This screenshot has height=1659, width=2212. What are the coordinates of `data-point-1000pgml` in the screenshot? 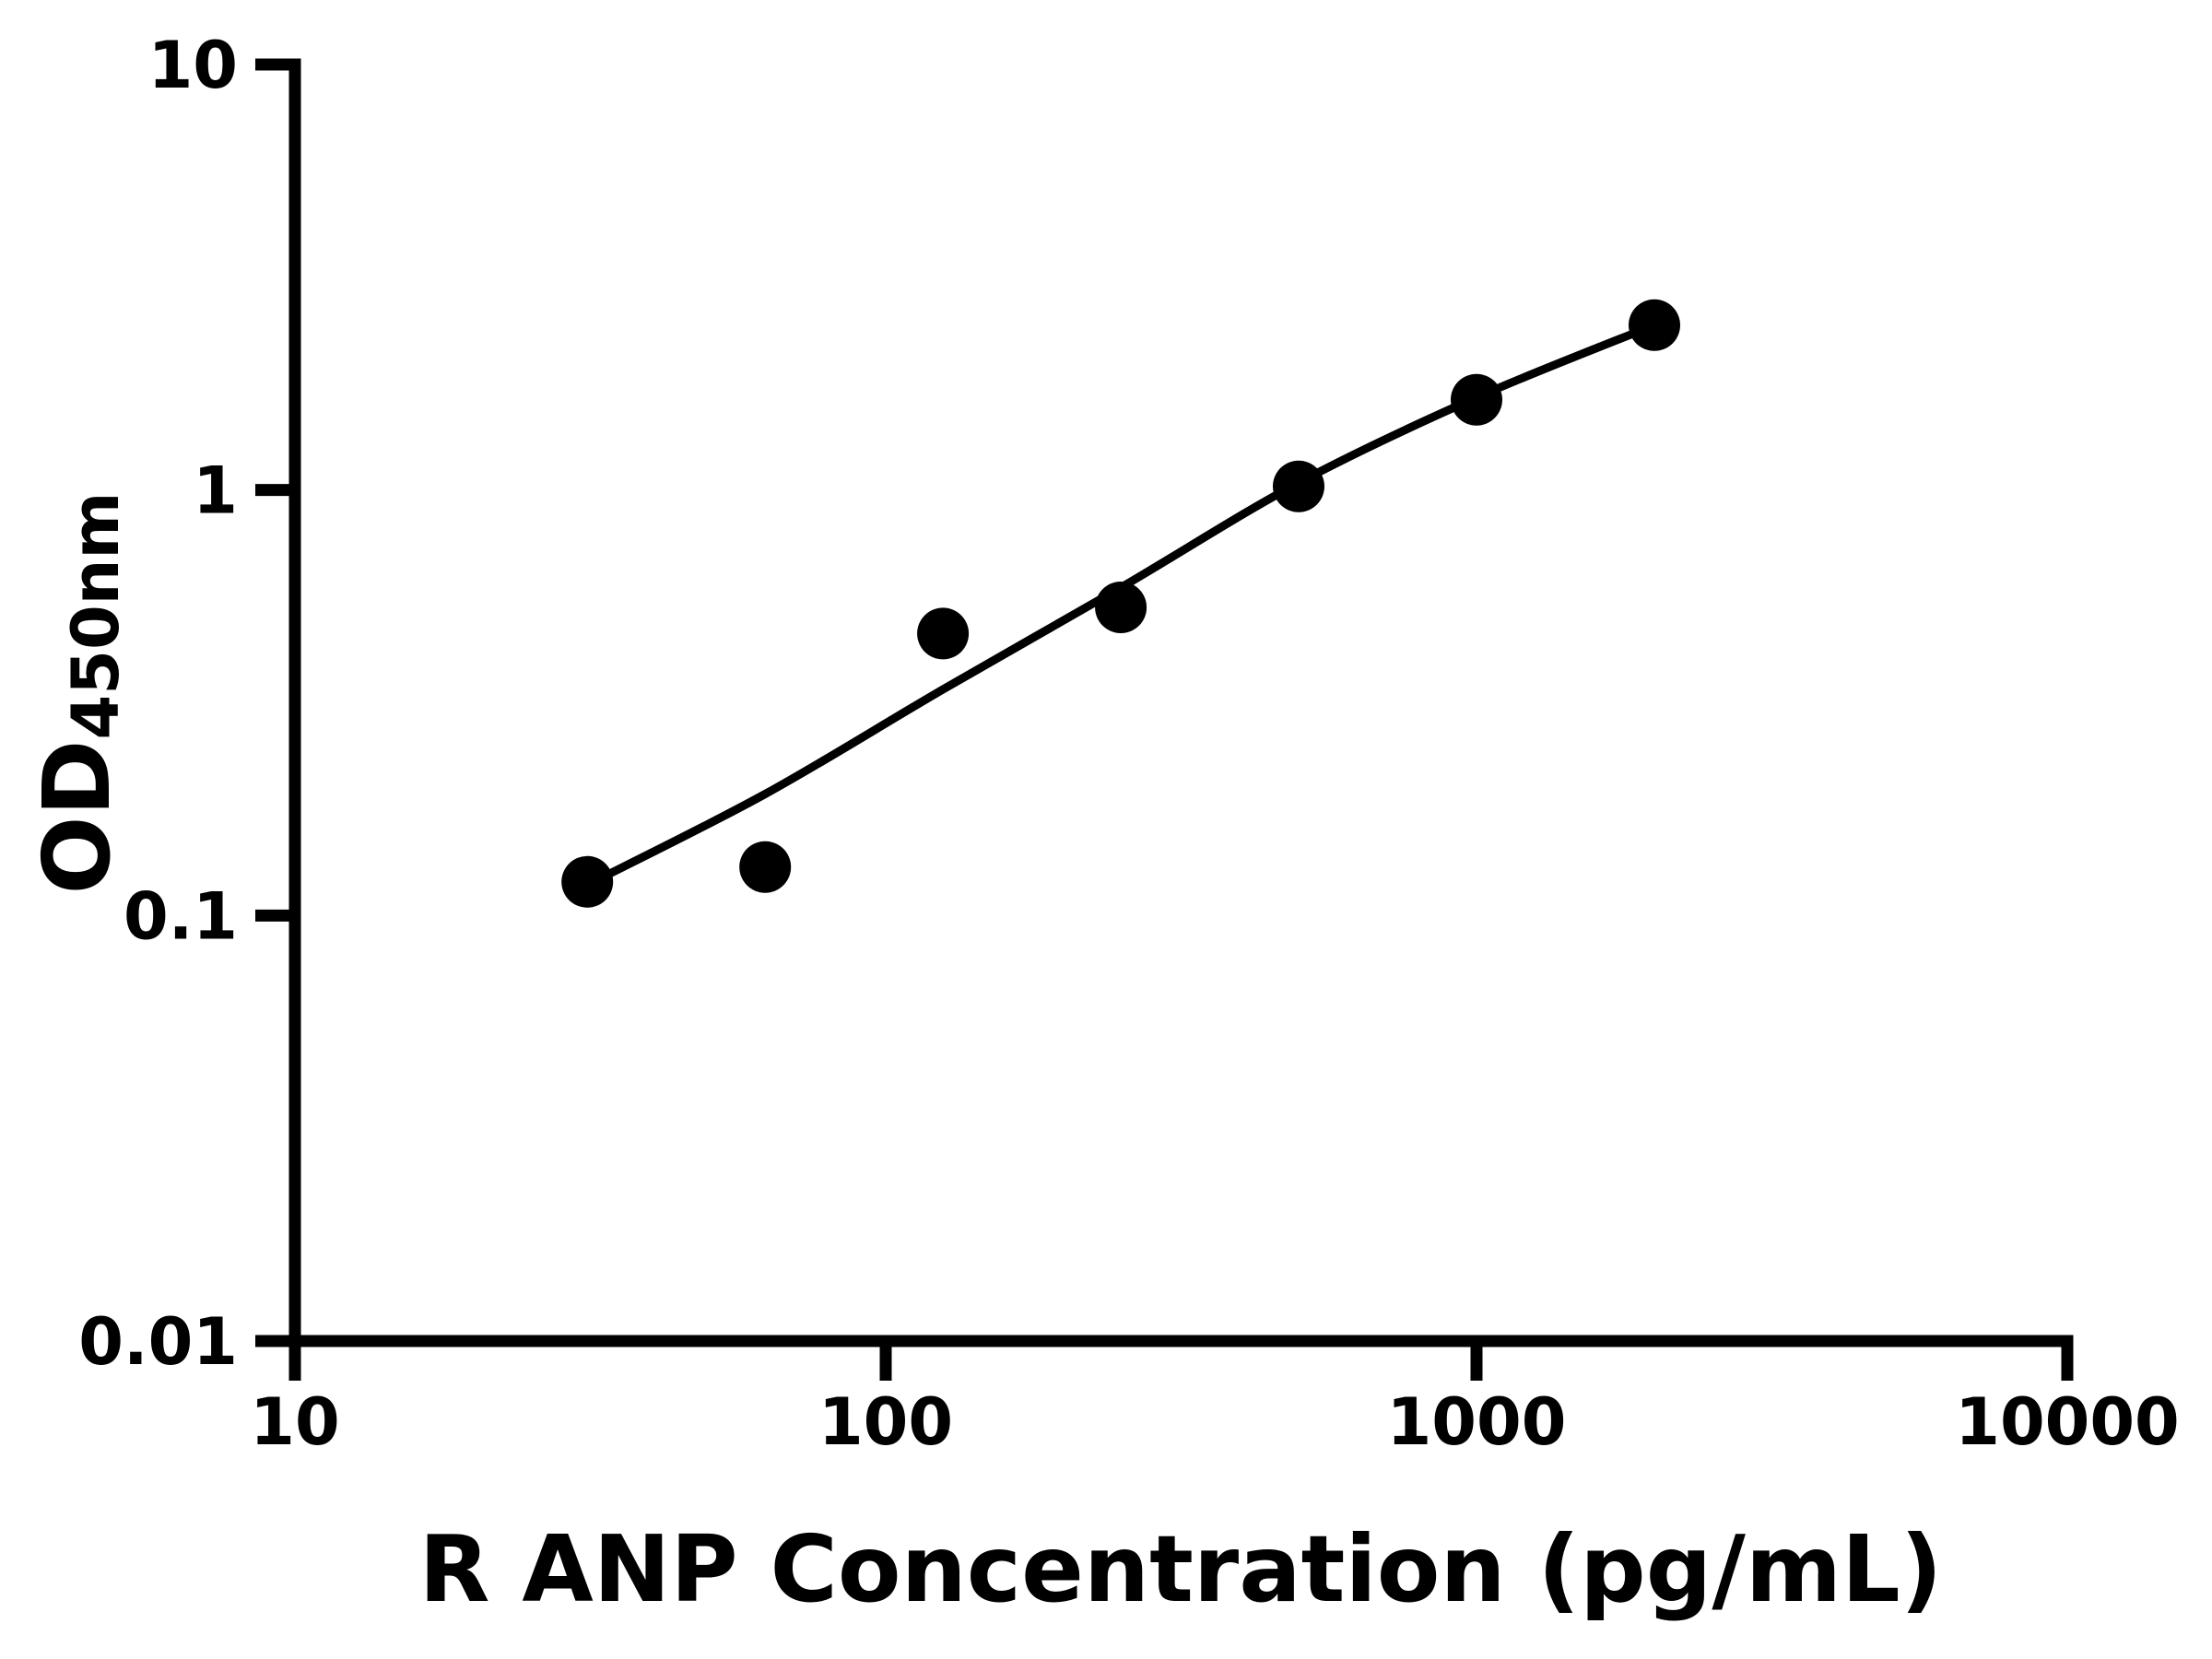 It's located at (1476, 399).